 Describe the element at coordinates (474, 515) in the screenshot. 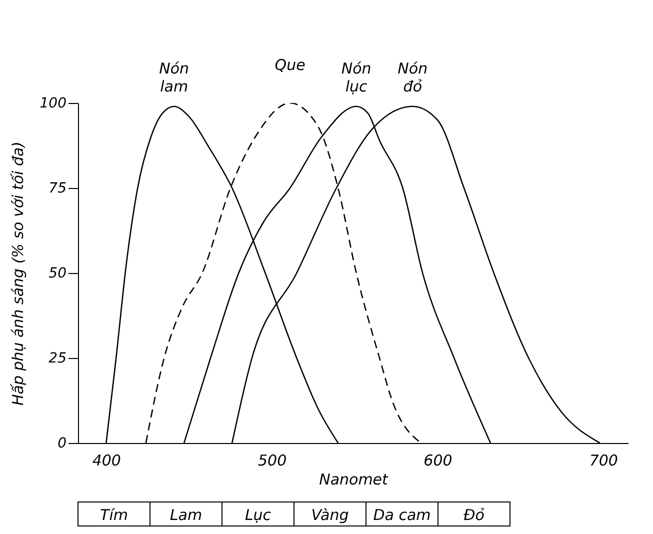

I see `text: Đỏ` at that location.